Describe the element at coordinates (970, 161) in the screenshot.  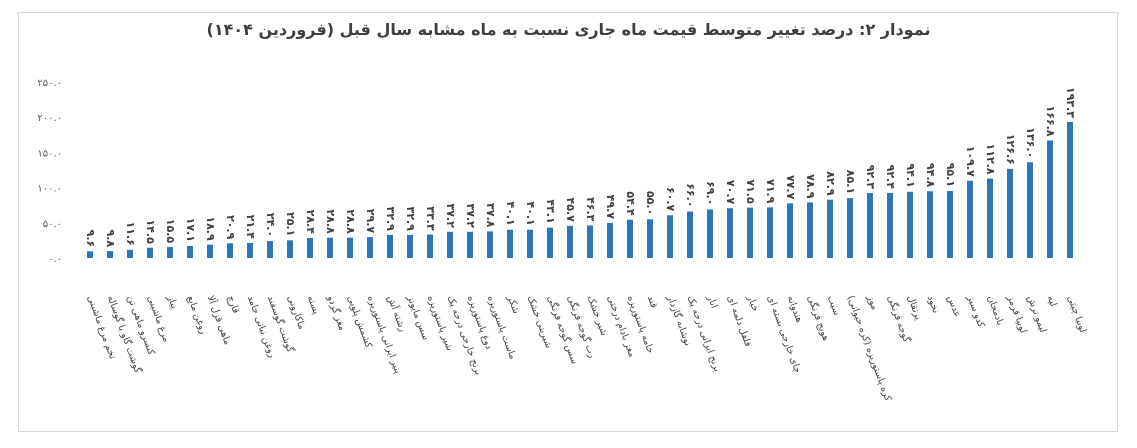
I see `data-label: ۱۰۹.۷` at that location.